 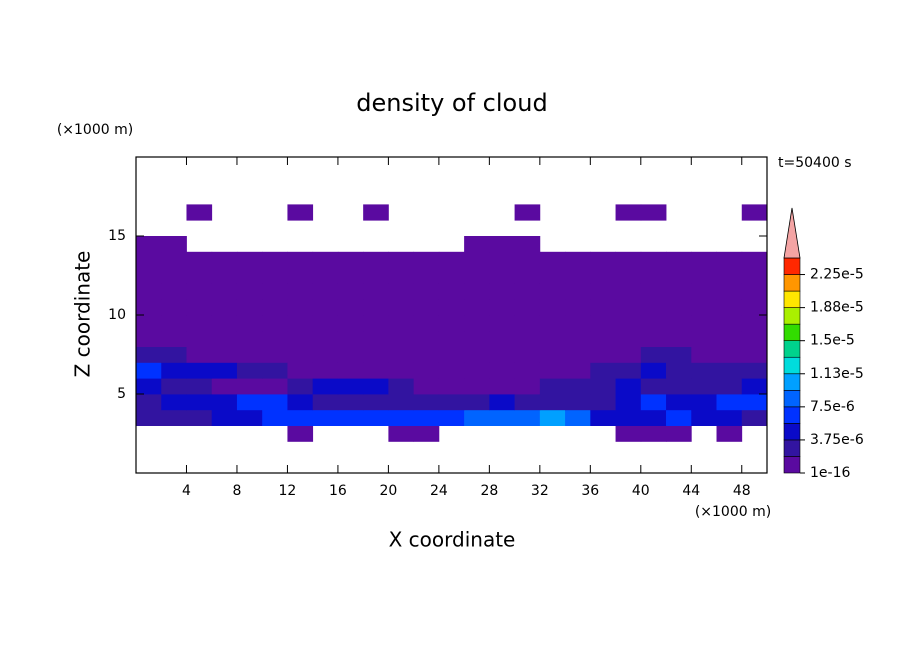 I want to click on colorbar-extension, so click(x=792, y=233).